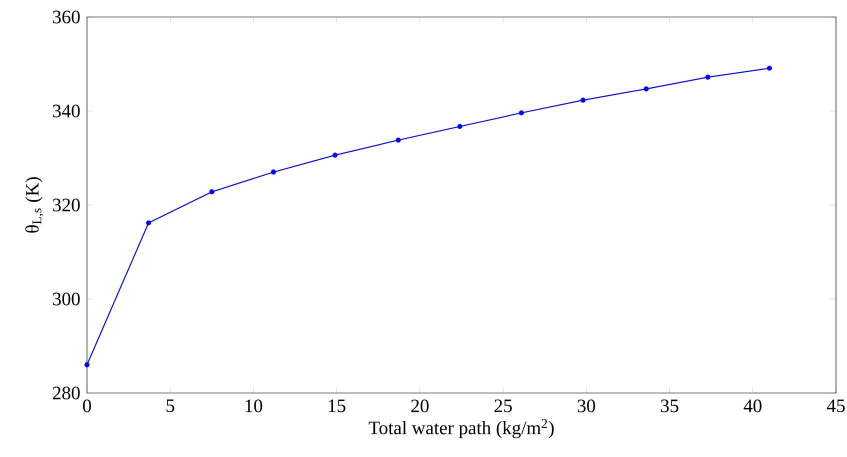 This screenshot has height=457, width=847. I want to click on y-tick-label: 320, so click(66, 205).